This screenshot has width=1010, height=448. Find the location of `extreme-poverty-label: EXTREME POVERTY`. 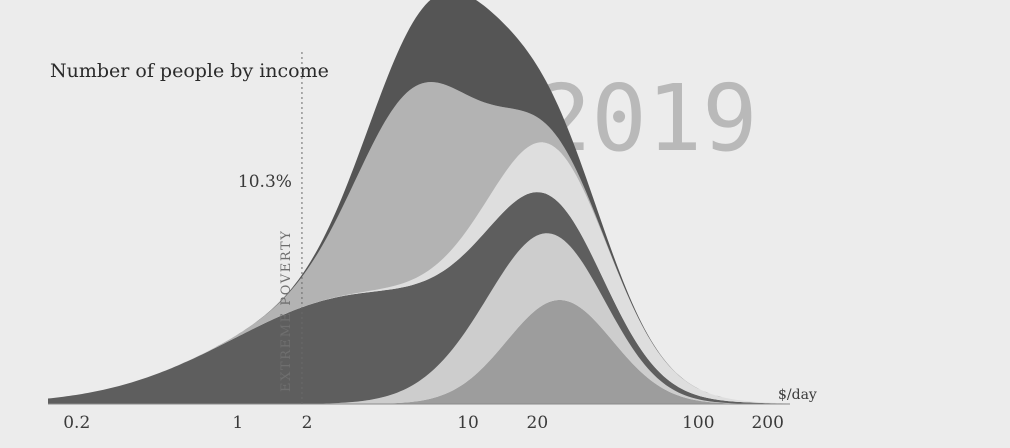

extreme-poverty-label: EXTREME POVERTY is located at coordinates (286, 311).